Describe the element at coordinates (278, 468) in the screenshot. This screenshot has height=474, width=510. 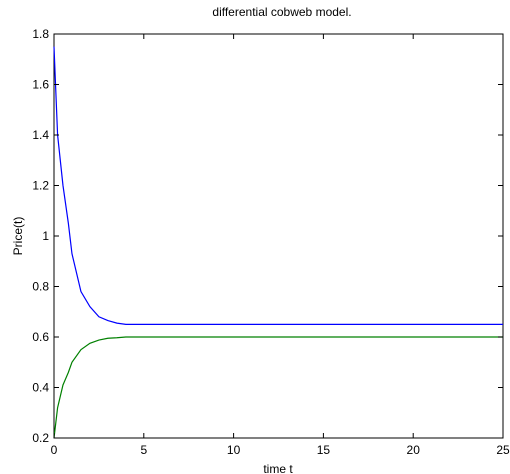
I see `x-axis-label: time t` at that location.